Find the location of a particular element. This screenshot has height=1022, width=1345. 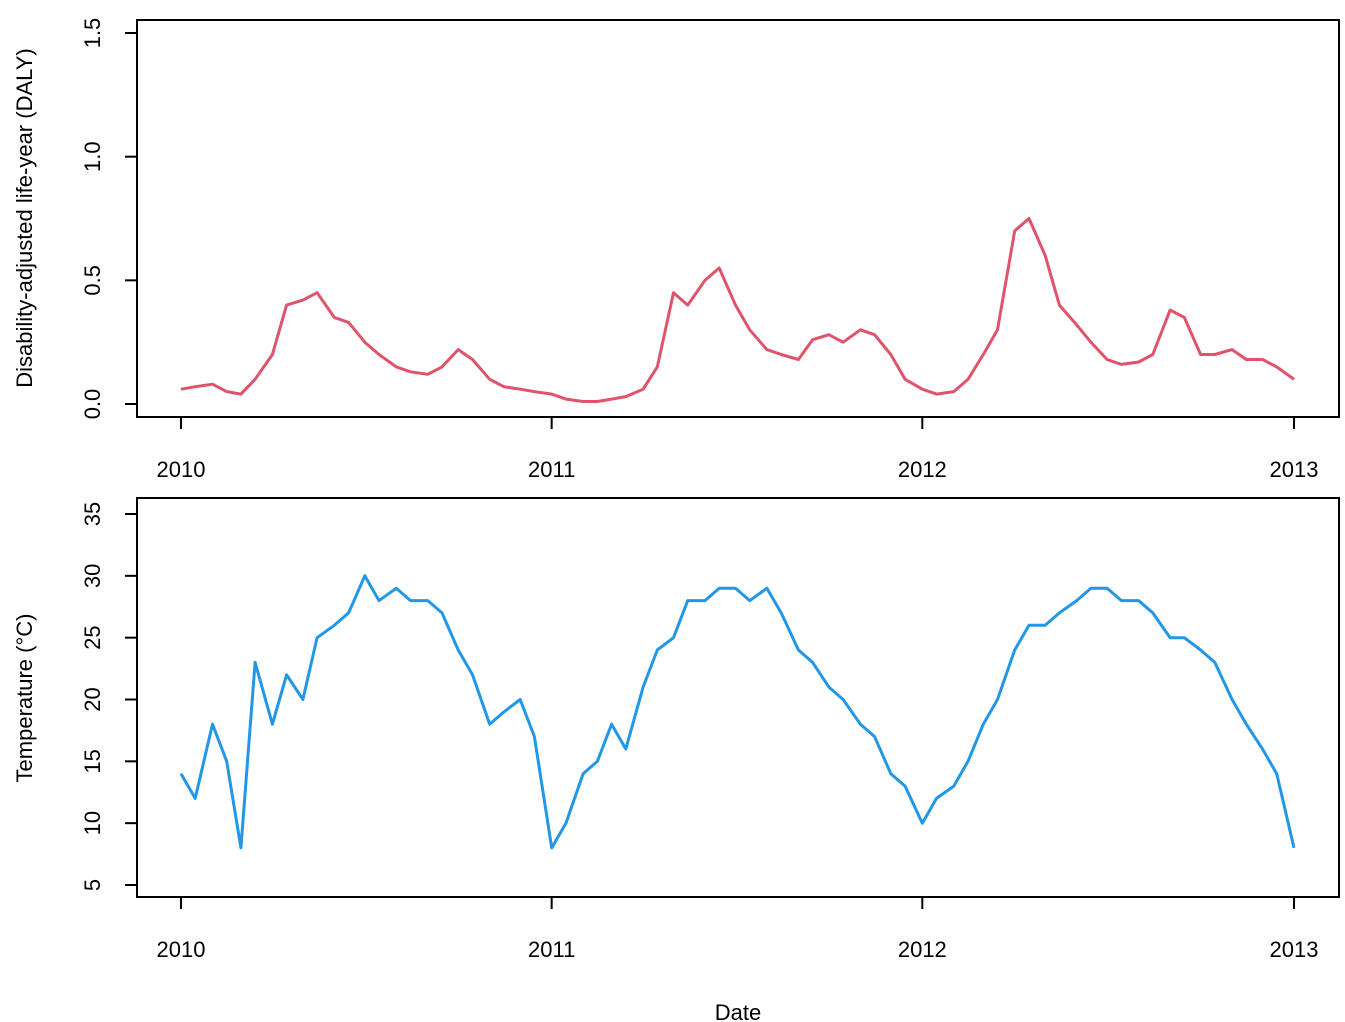

temp-y-tick-label: 30 is located at coordinates (92, 576).